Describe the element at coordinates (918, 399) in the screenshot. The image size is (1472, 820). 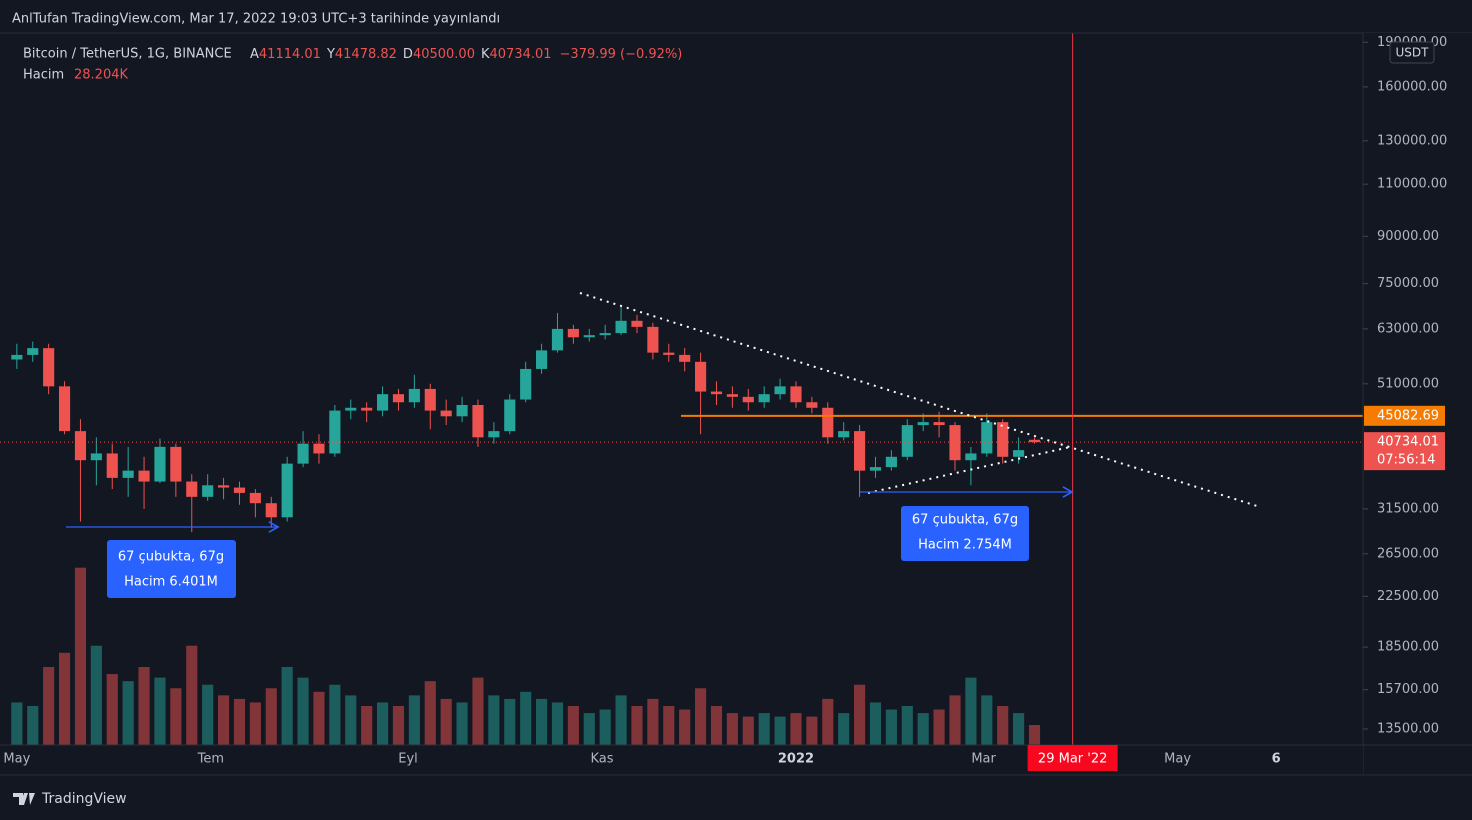
I see `trendline` at that location.